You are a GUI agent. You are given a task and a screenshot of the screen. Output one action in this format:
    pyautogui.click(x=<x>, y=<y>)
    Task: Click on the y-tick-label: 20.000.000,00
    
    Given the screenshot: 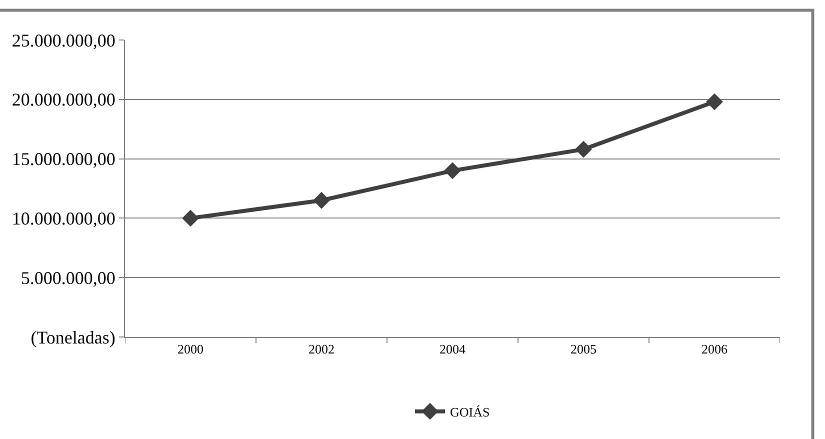 What is the action you would take?
    pyautogui.click(x=64, y=100)
    